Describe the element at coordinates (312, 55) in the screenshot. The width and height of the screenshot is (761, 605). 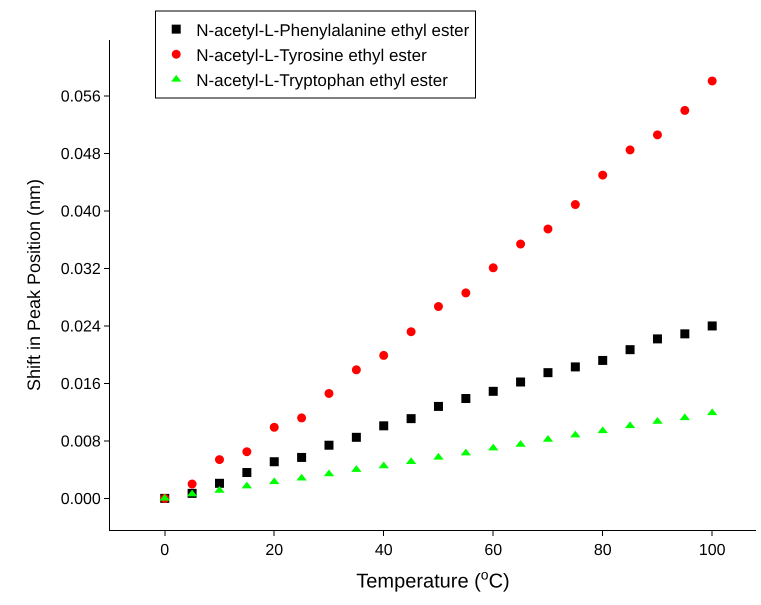
I see `legend-label: N-acetyl-L-Tyrosine ethyl ester` at that location.